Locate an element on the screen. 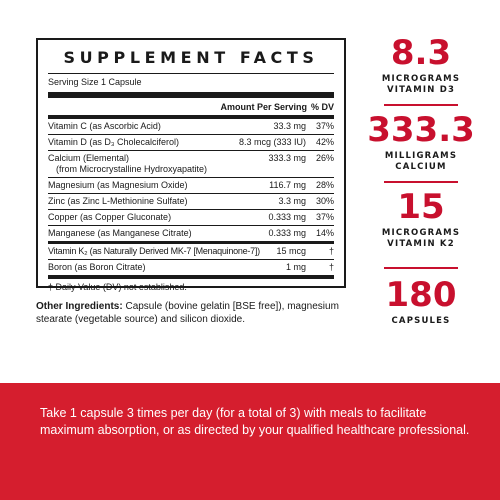 The image size is (500, 500). row-amount: 3.3 mg is located at coordinates (292, 201).